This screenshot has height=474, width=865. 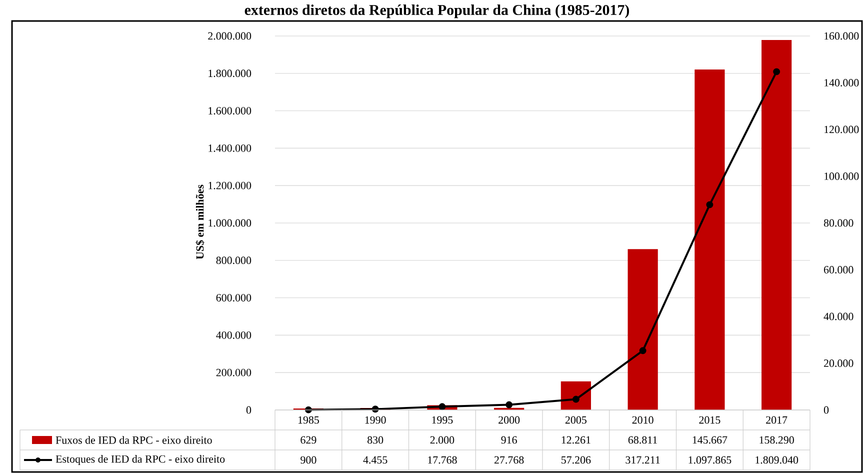 What do you see at coordinates (140, 460) in the screenshot?
I see `legend-label: Estoques de IED da RPC - eixo direito` at bounding box center [140, 460].